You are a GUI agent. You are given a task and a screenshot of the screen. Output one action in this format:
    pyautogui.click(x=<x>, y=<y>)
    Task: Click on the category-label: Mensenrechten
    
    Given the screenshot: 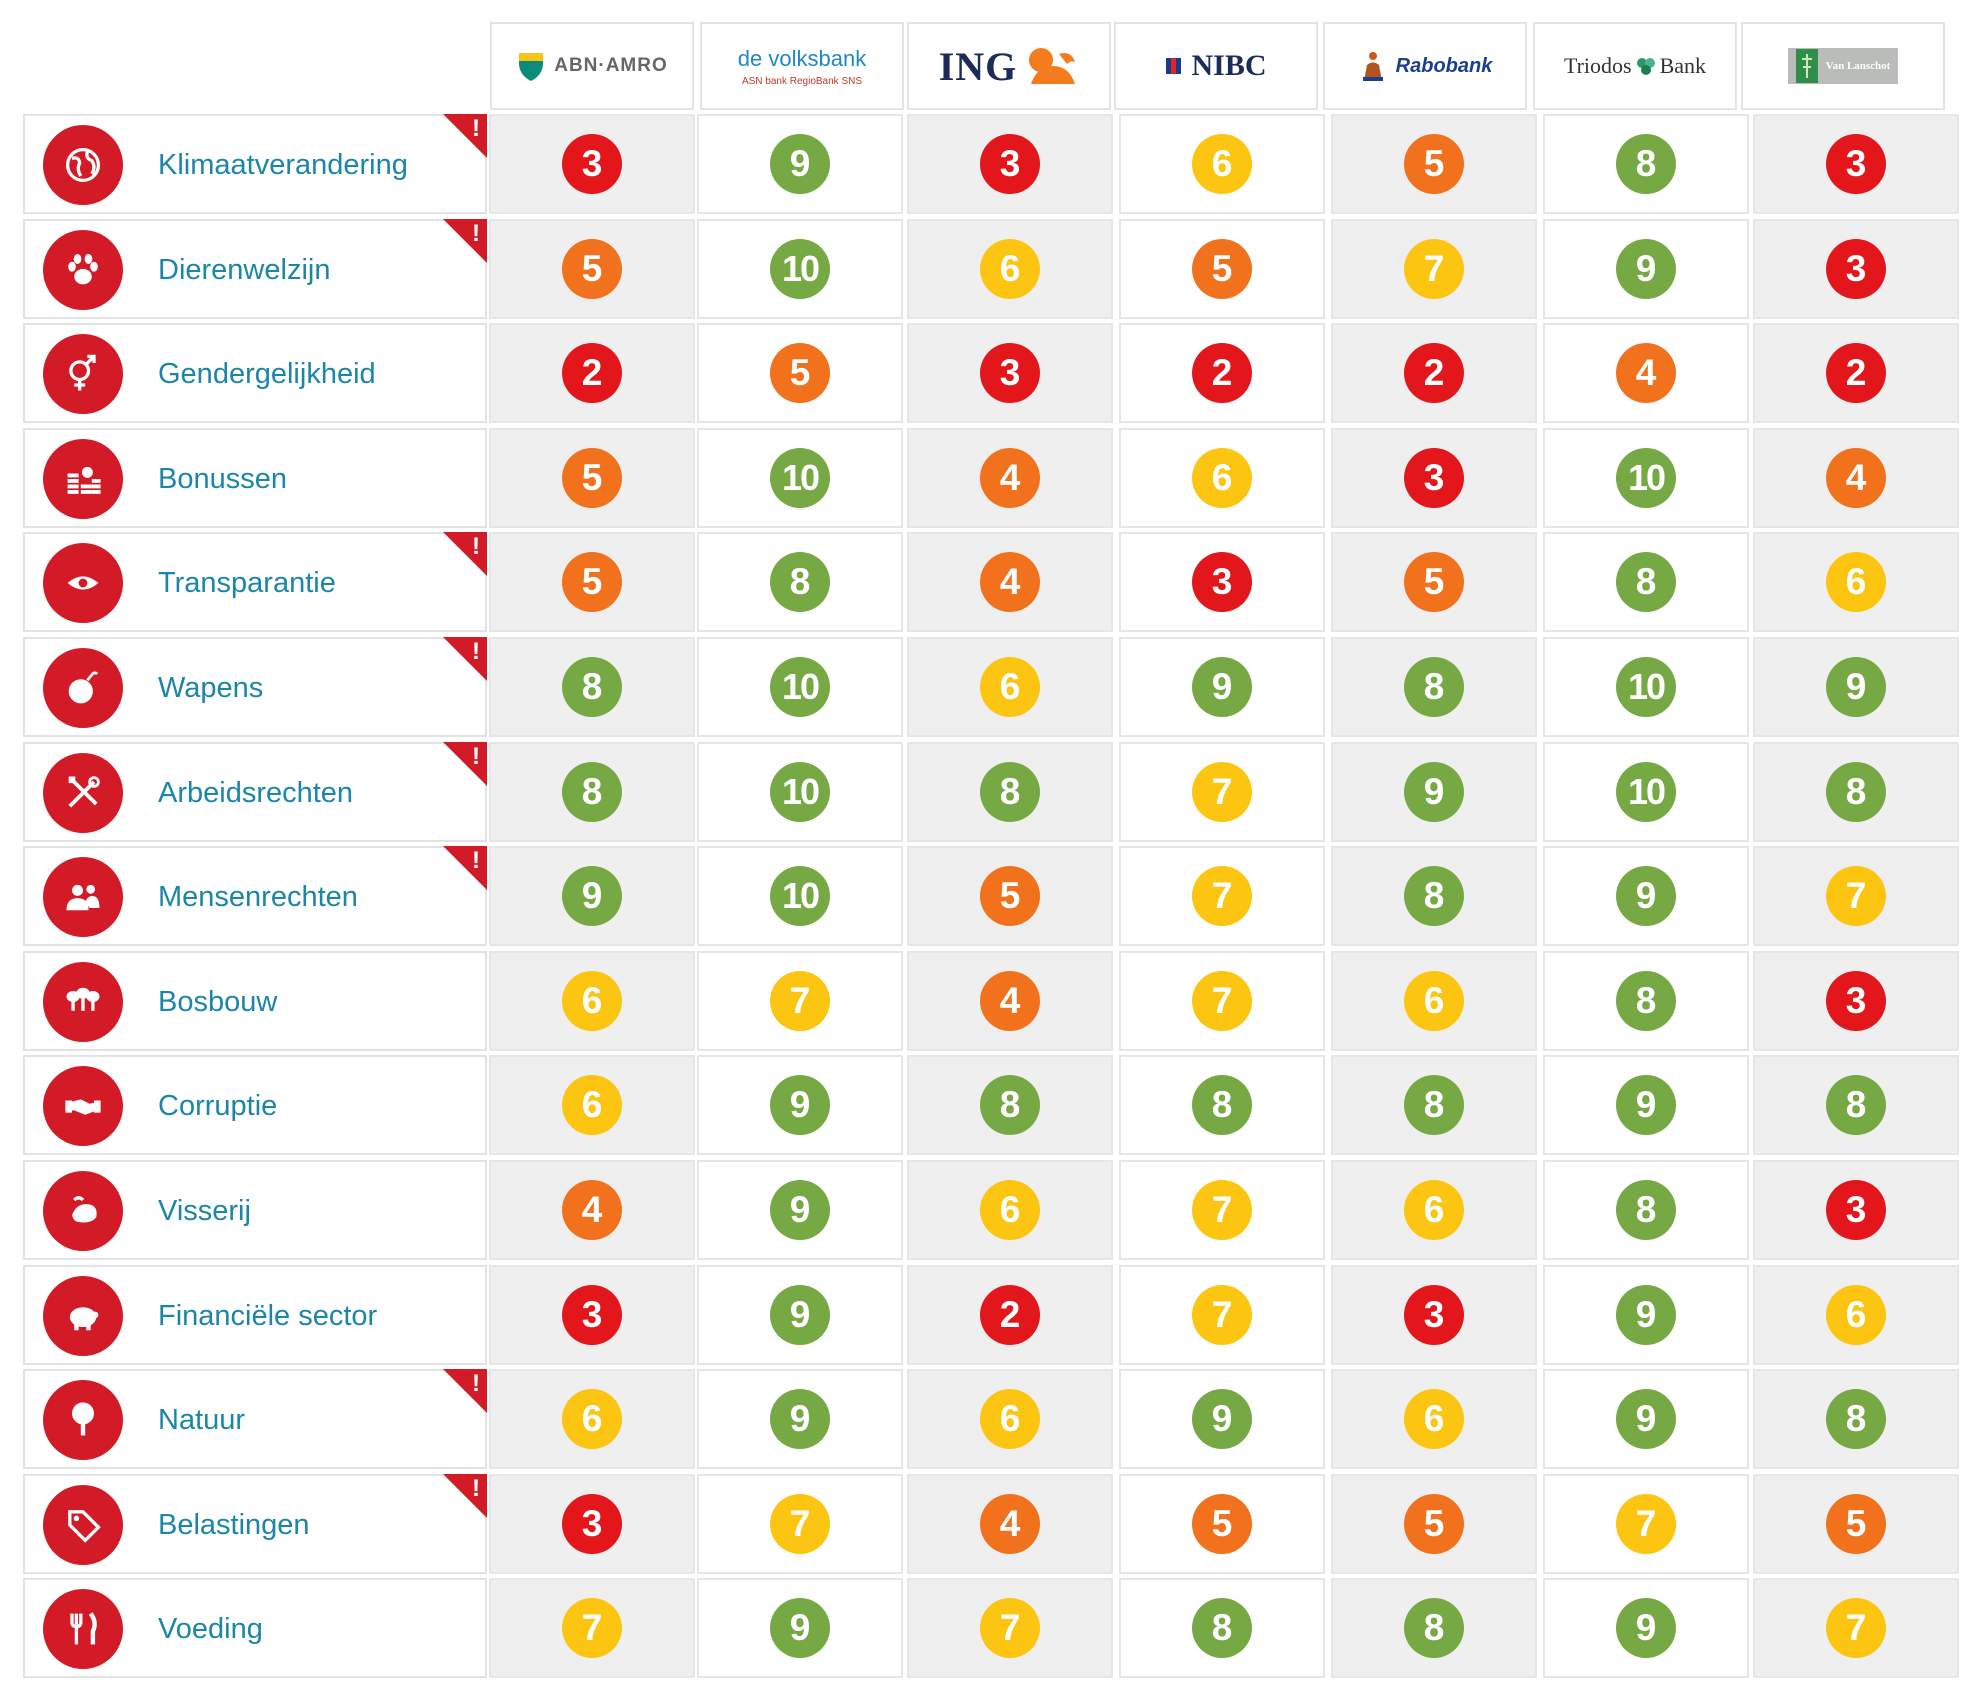 What is the action you would take?
    pyautogui.click(x=258, y=897)
    